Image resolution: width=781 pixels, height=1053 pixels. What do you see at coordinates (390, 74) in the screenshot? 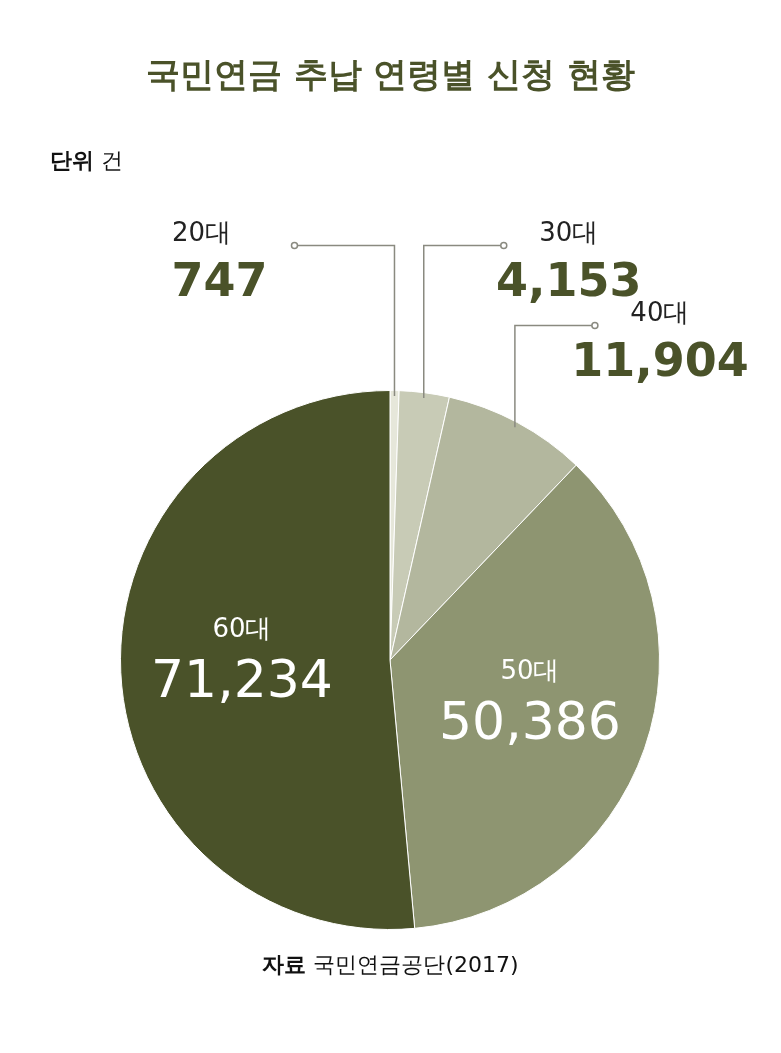
I see `chart-title: 국민연금 추납 연령별 신청 현황` at bounding box center [390, 74].